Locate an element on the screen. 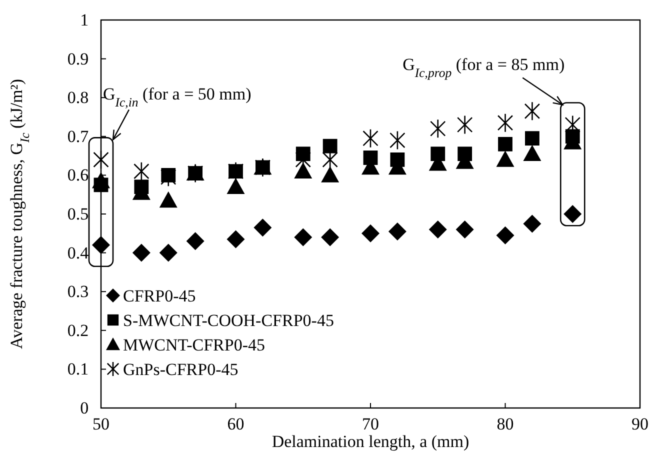 The height and width of the screenshot is (453, 670). y-tick-label: 0.8 is located at coordinates (78, 98).